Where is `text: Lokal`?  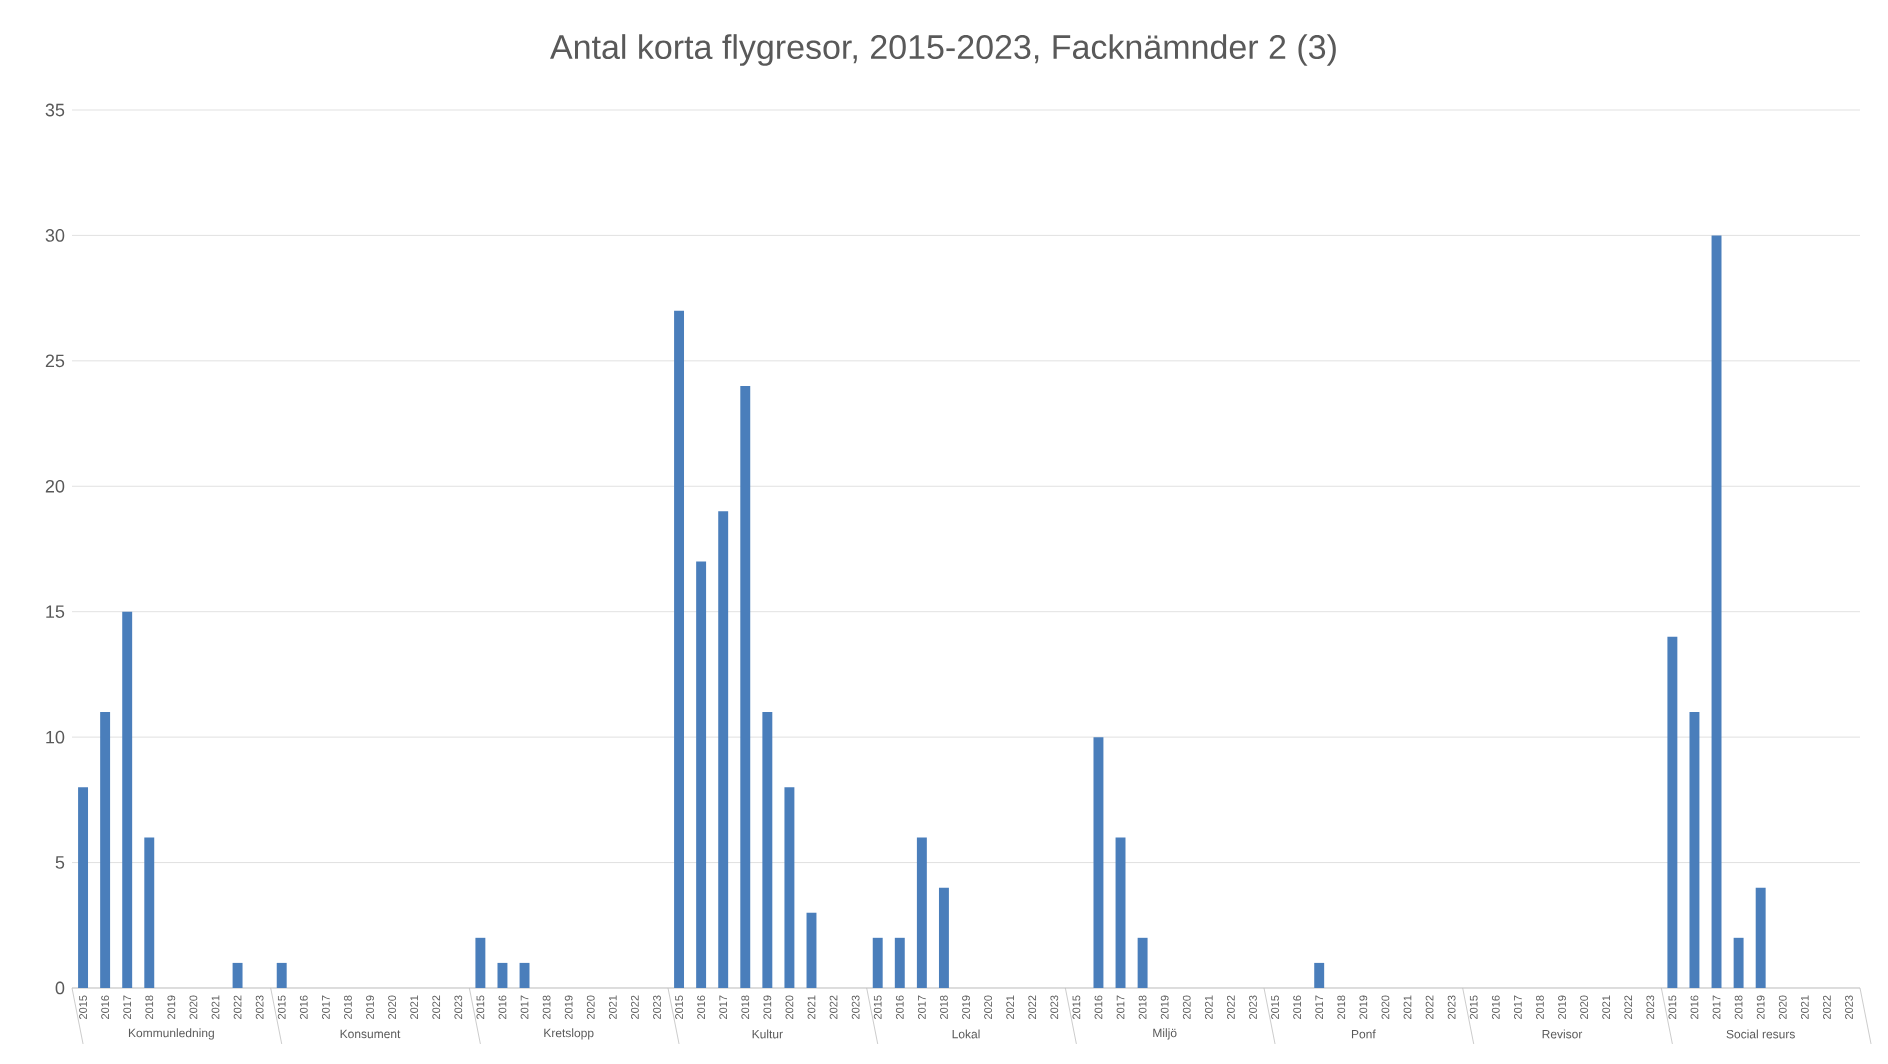 text: Lokal is located at coordinates (966, 1034).